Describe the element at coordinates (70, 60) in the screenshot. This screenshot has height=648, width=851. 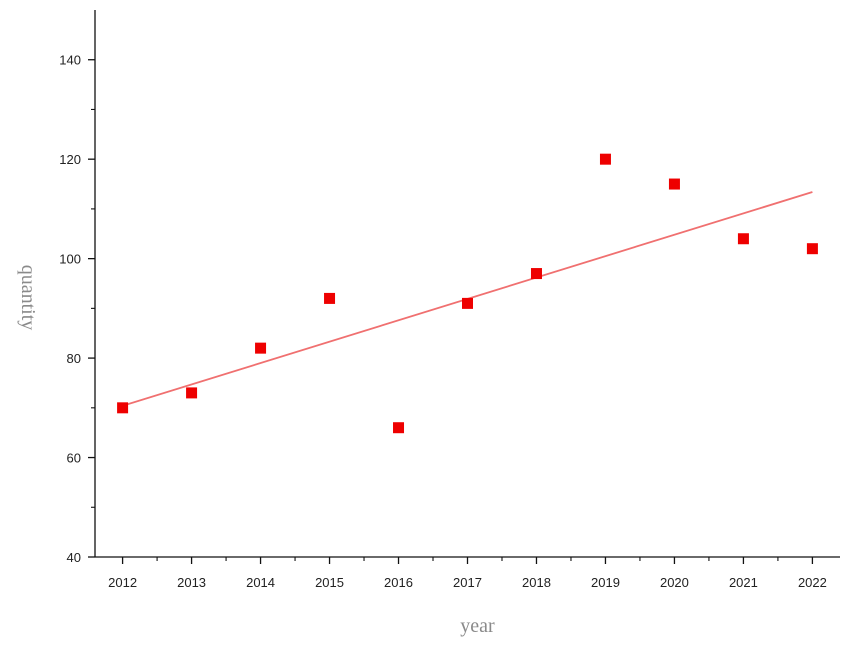
I see `y-tick-label: 140` at that location.